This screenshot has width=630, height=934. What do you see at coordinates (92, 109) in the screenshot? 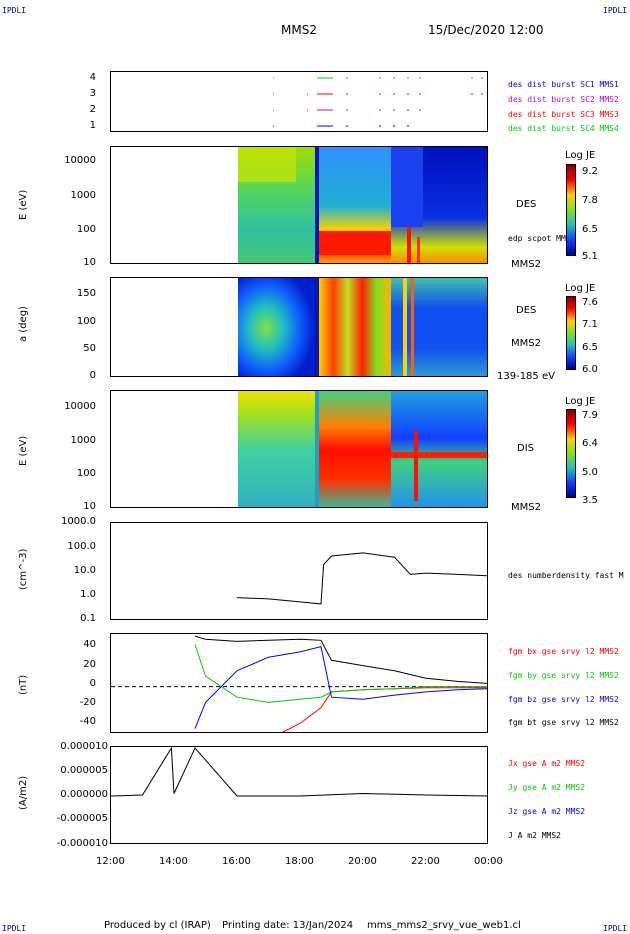
I see `burst-ytick: 2` at bounding box center [92, 109].